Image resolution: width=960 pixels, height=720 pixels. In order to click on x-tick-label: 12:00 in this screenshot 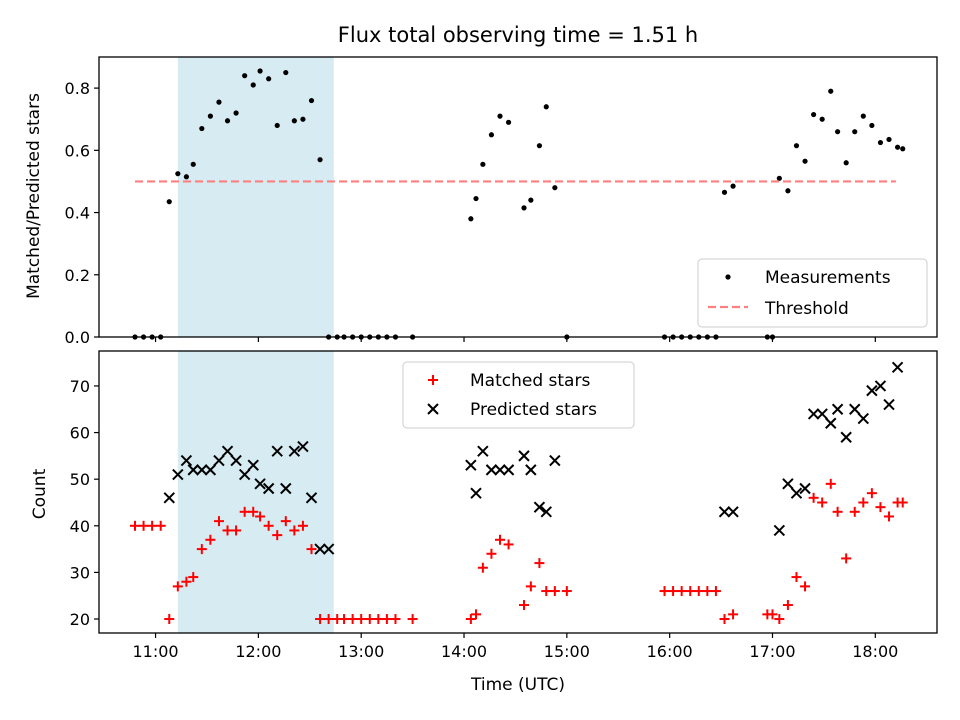, I will do `click(258, 651)`.